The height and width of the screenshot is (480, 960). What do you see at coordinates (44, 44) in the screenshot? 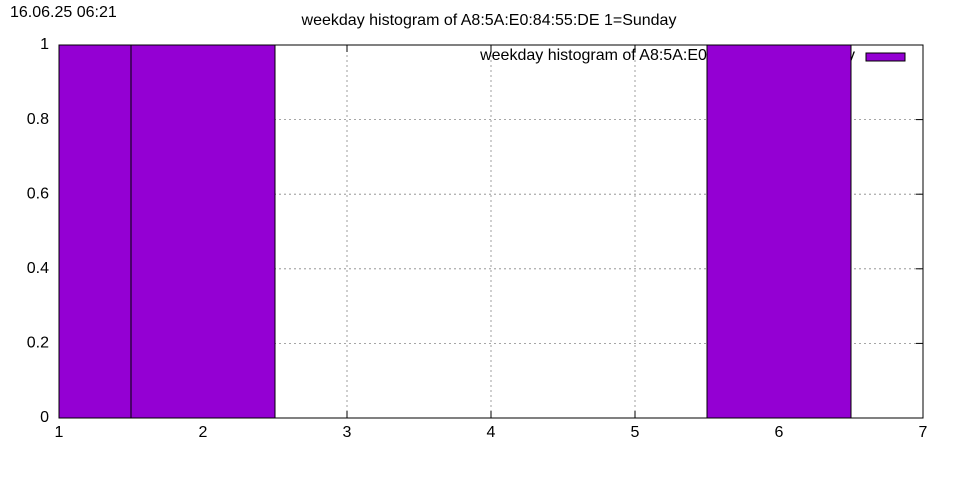
I see `y-tick-label: 1` at bounding box center [44, 44].